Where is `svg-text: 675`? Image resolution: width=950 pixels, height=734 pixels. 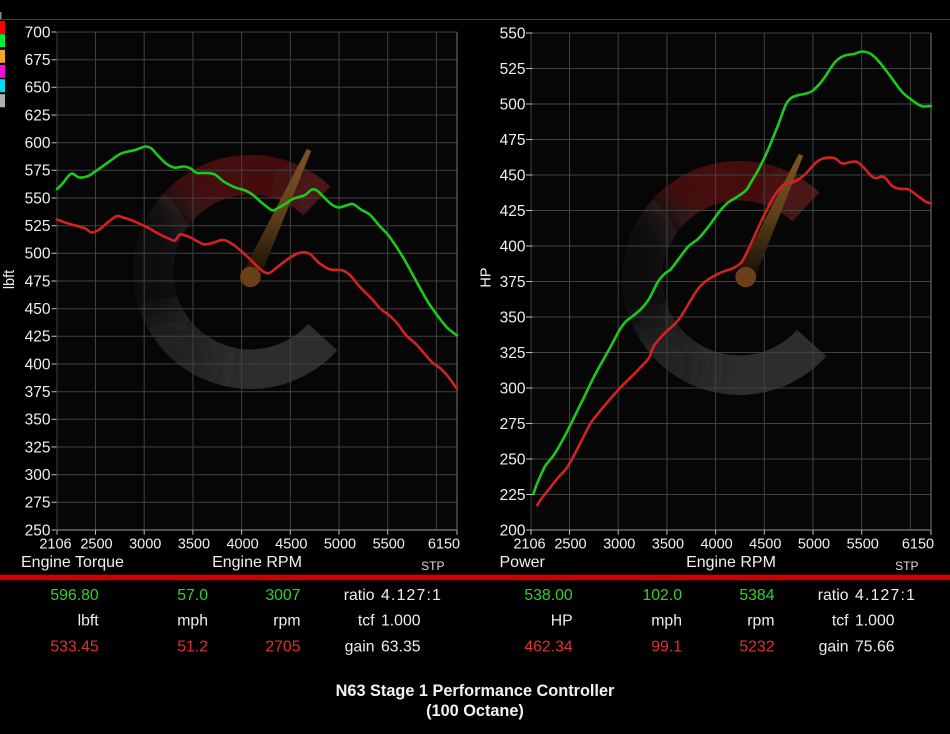
svg-text: 675 is located at coordinates (38, 60).